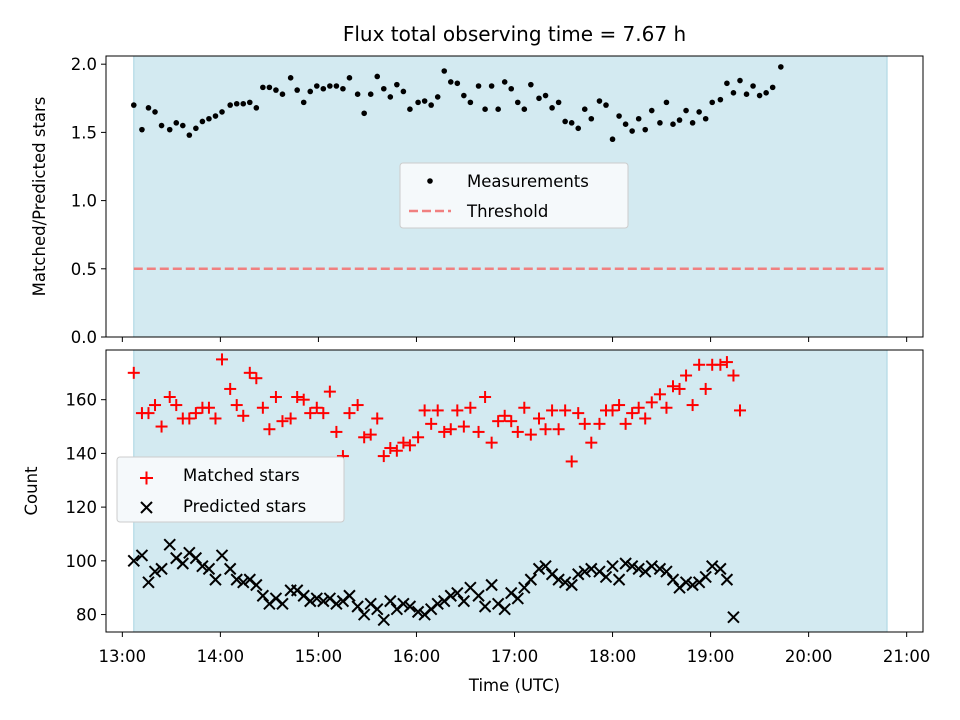  I want to click on x-tick-label: 15:00, so click(319, 656).